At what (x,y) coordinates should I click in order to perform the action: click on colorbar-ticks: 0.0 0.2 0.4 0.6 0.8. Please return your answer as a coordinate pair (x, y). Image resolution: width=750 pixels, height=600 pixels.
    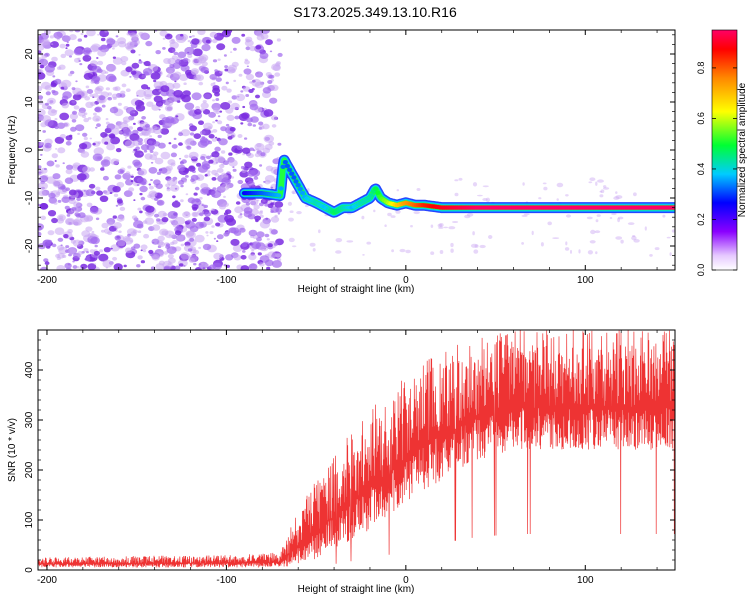
    Looking at the image, I should click on (716, 169).